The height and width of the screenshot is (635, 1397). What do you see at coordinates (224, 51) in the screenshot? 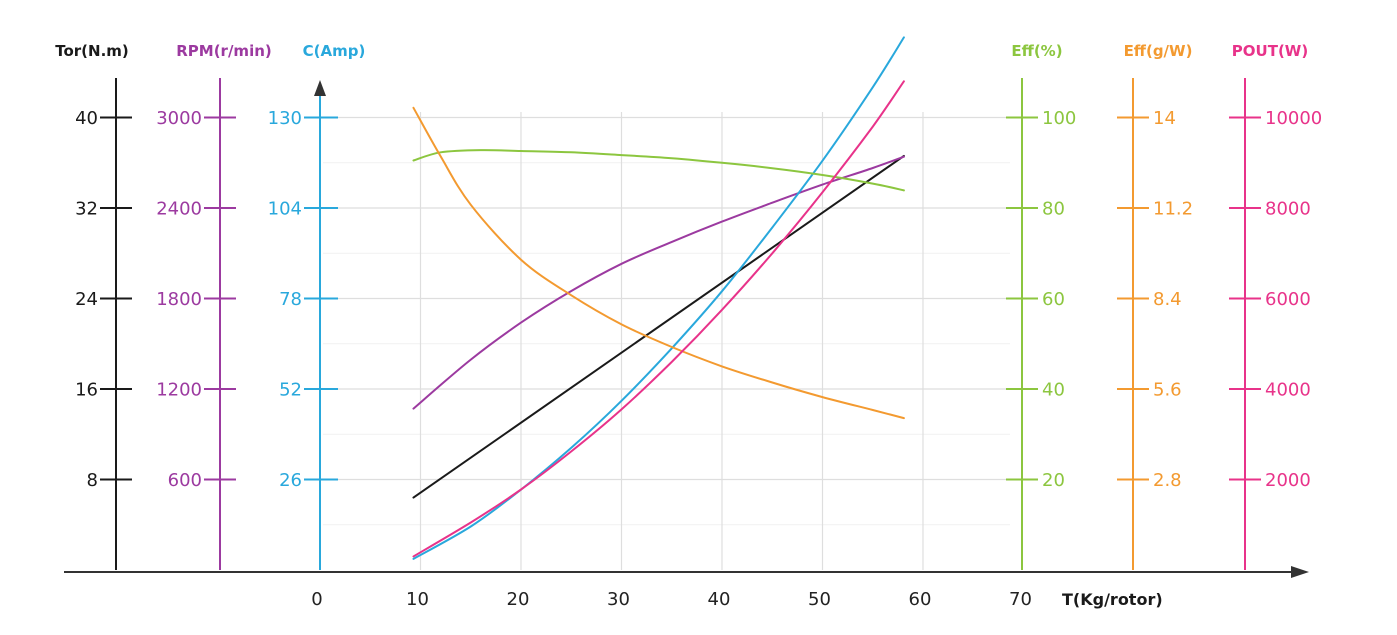
I see `rpm-r-min-axis-title: RPM(r/min)` at bounding box center [224, 51].